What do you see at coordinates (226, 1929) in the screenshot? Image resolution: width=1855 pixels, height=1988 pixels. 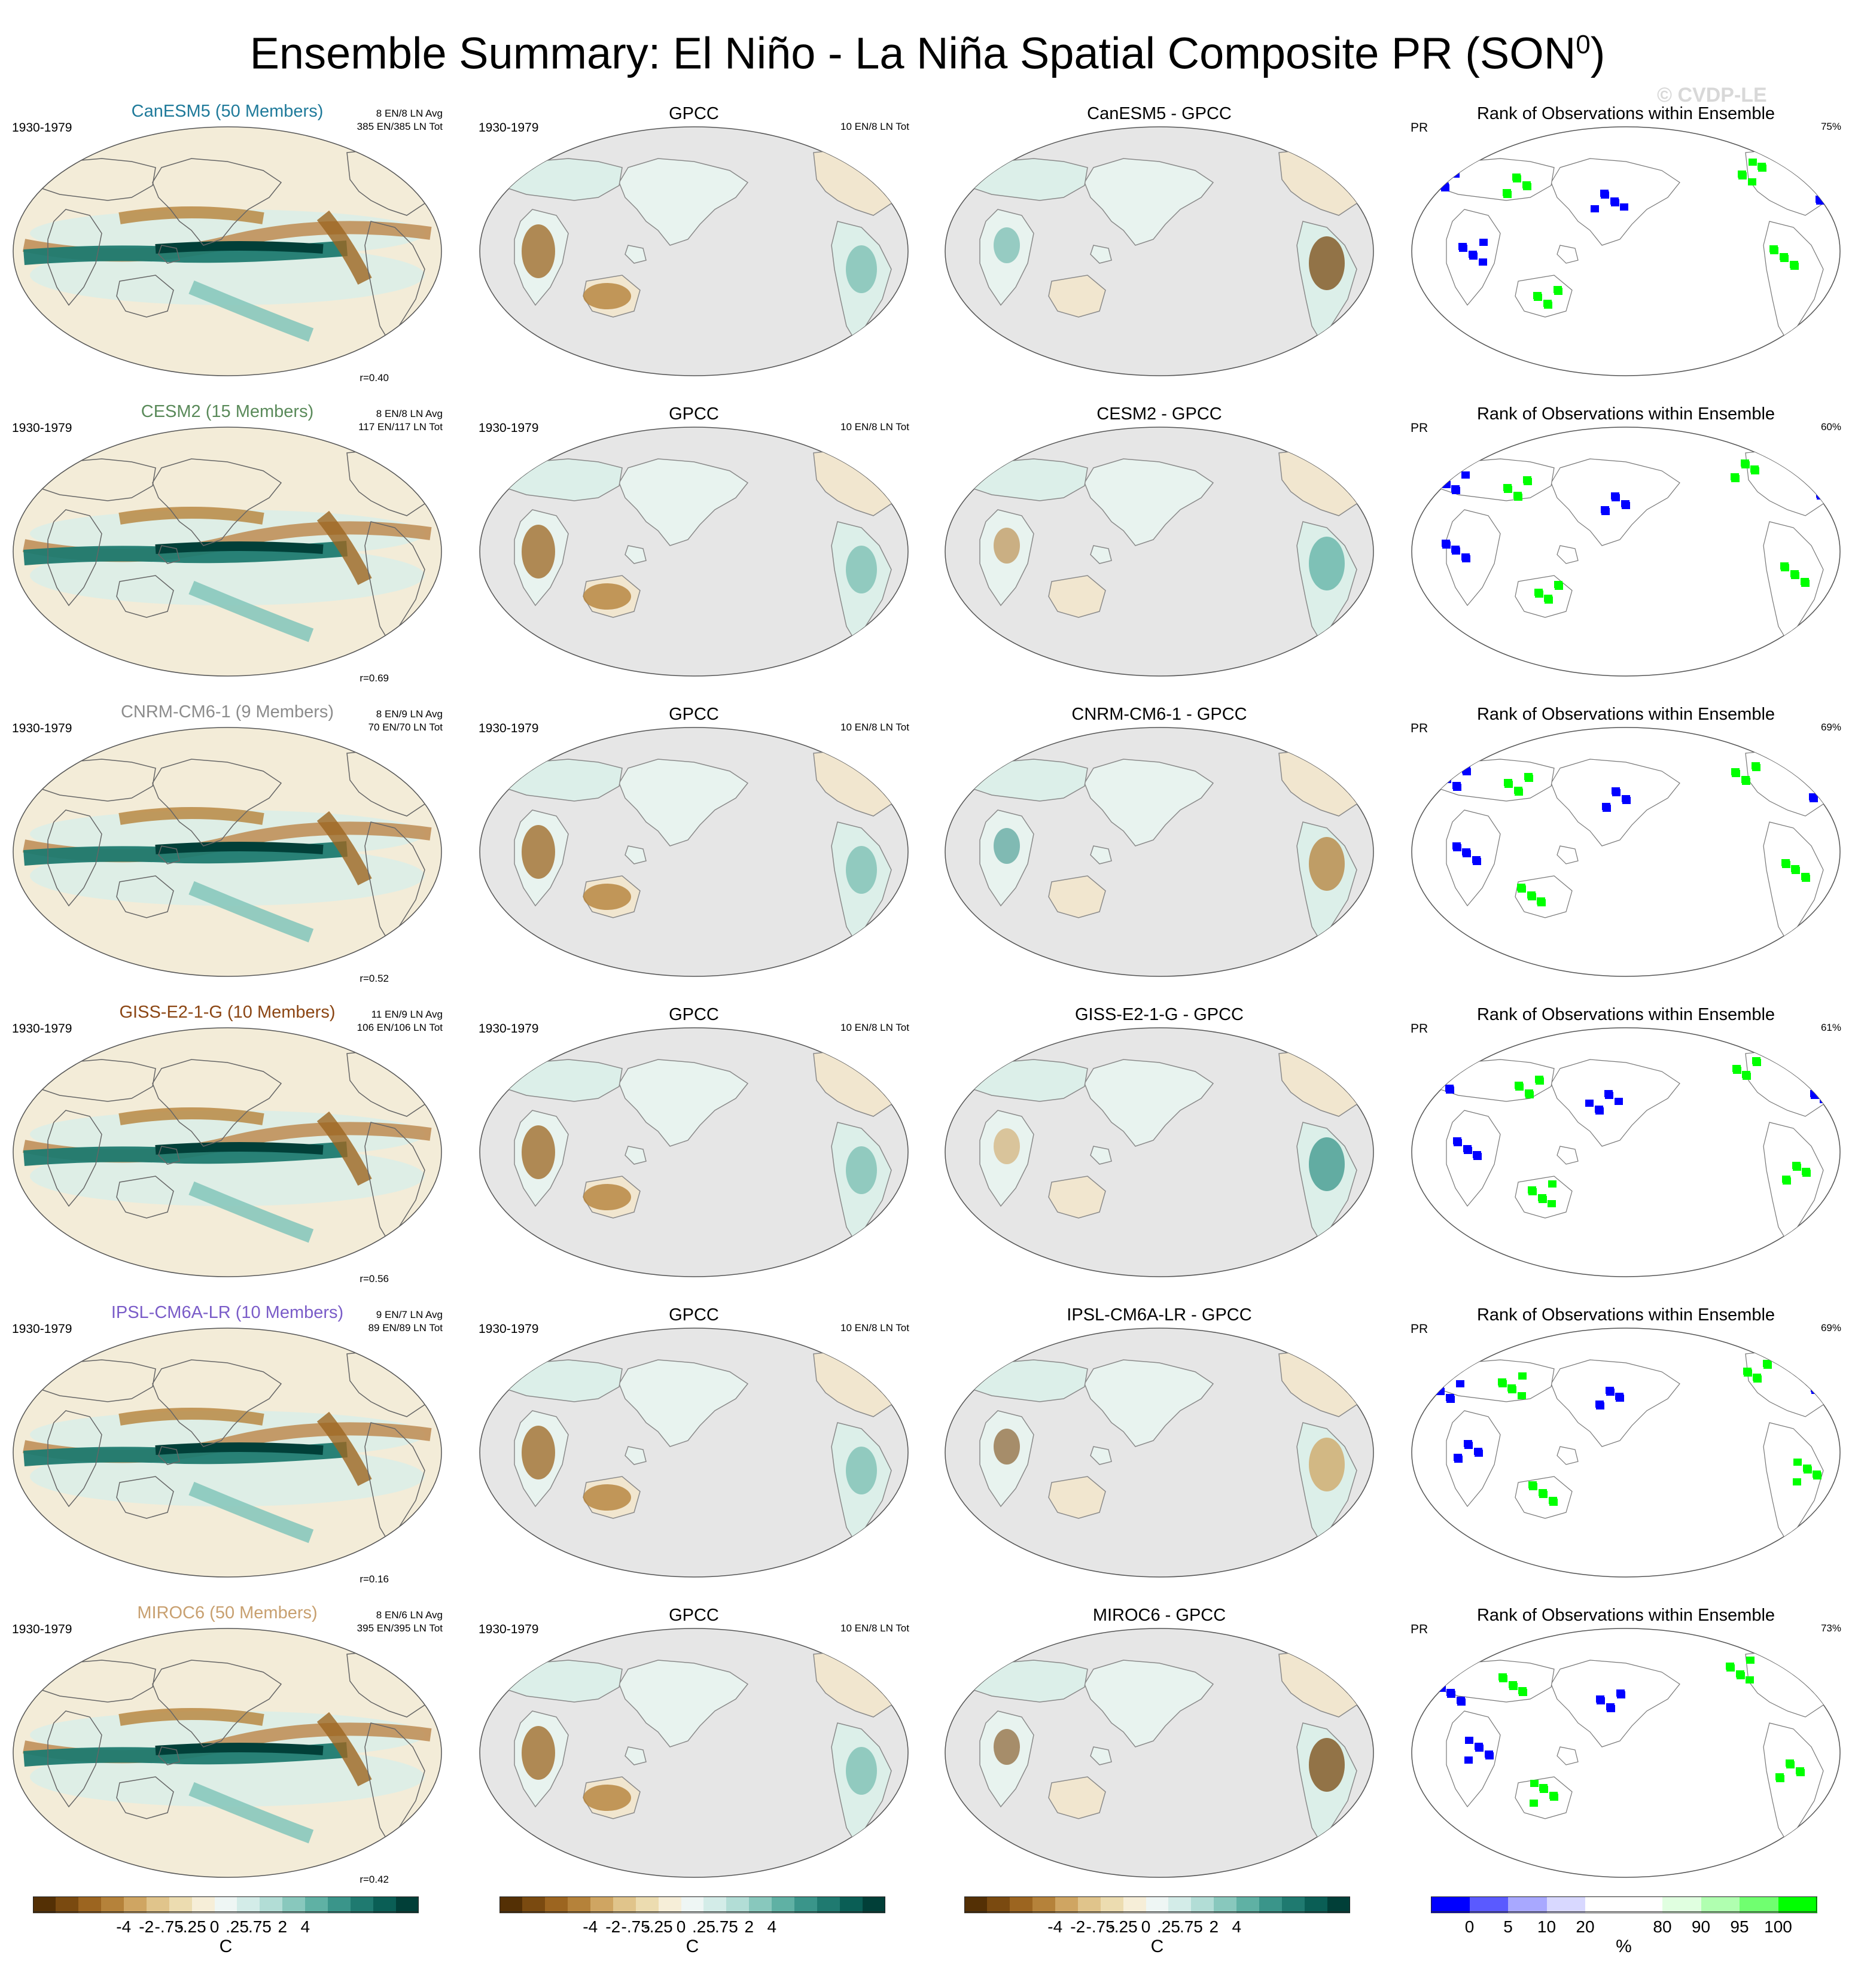 I see `colorbar-model: -4 -2 -.75 -.25 0 .25.75 2 4 C` at bounding box center [226, 1929].